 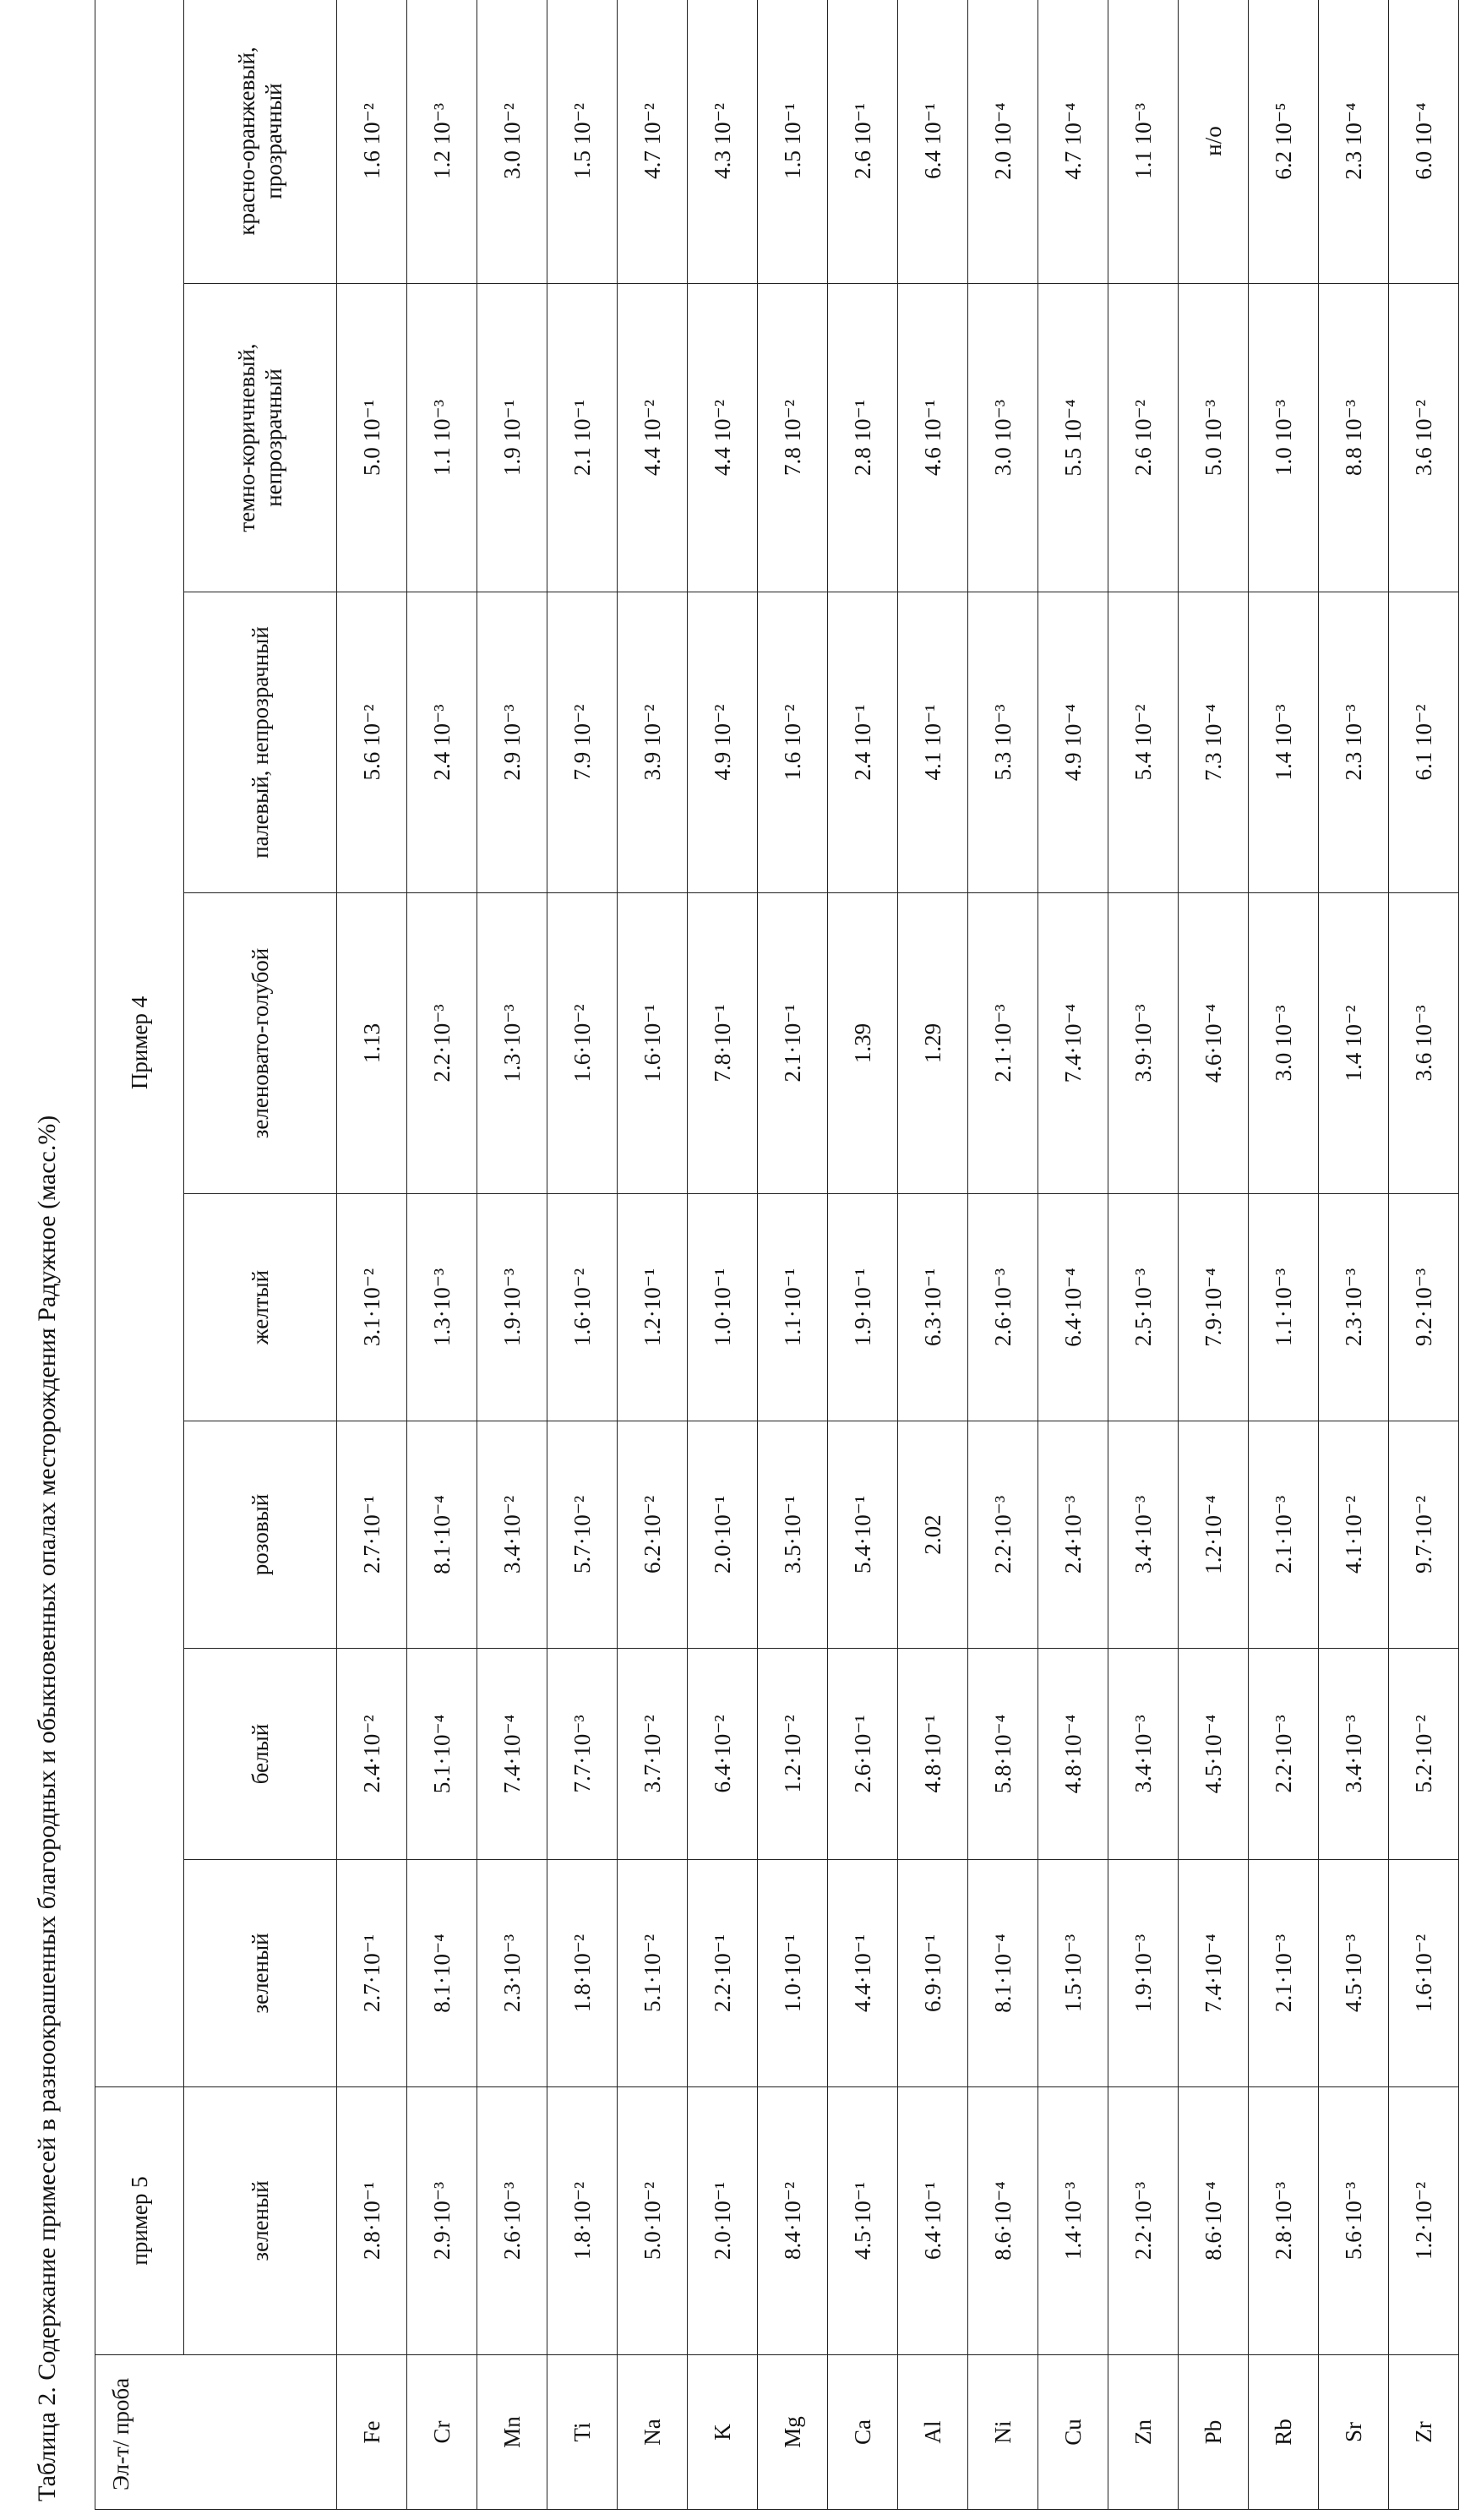 I want to click on value-cell: 1.8·10⁻², so click(x=582, y=1973).